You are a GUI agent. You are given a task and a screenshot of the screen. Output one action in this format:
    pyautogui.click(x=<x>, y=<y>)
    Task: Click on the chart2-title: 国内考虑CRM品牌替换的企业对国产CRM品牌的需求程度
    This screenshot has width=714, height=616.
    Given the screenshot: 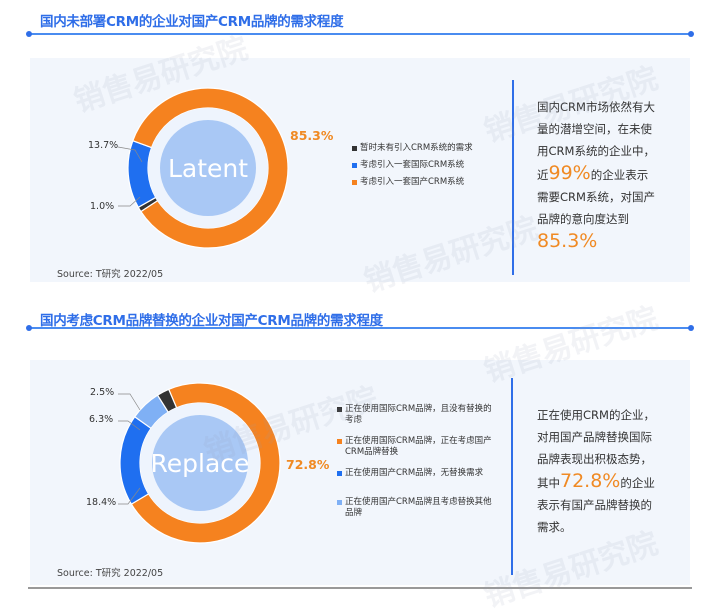 What is the action you would take?
    pyautogui.click(x=211, y=321)
    